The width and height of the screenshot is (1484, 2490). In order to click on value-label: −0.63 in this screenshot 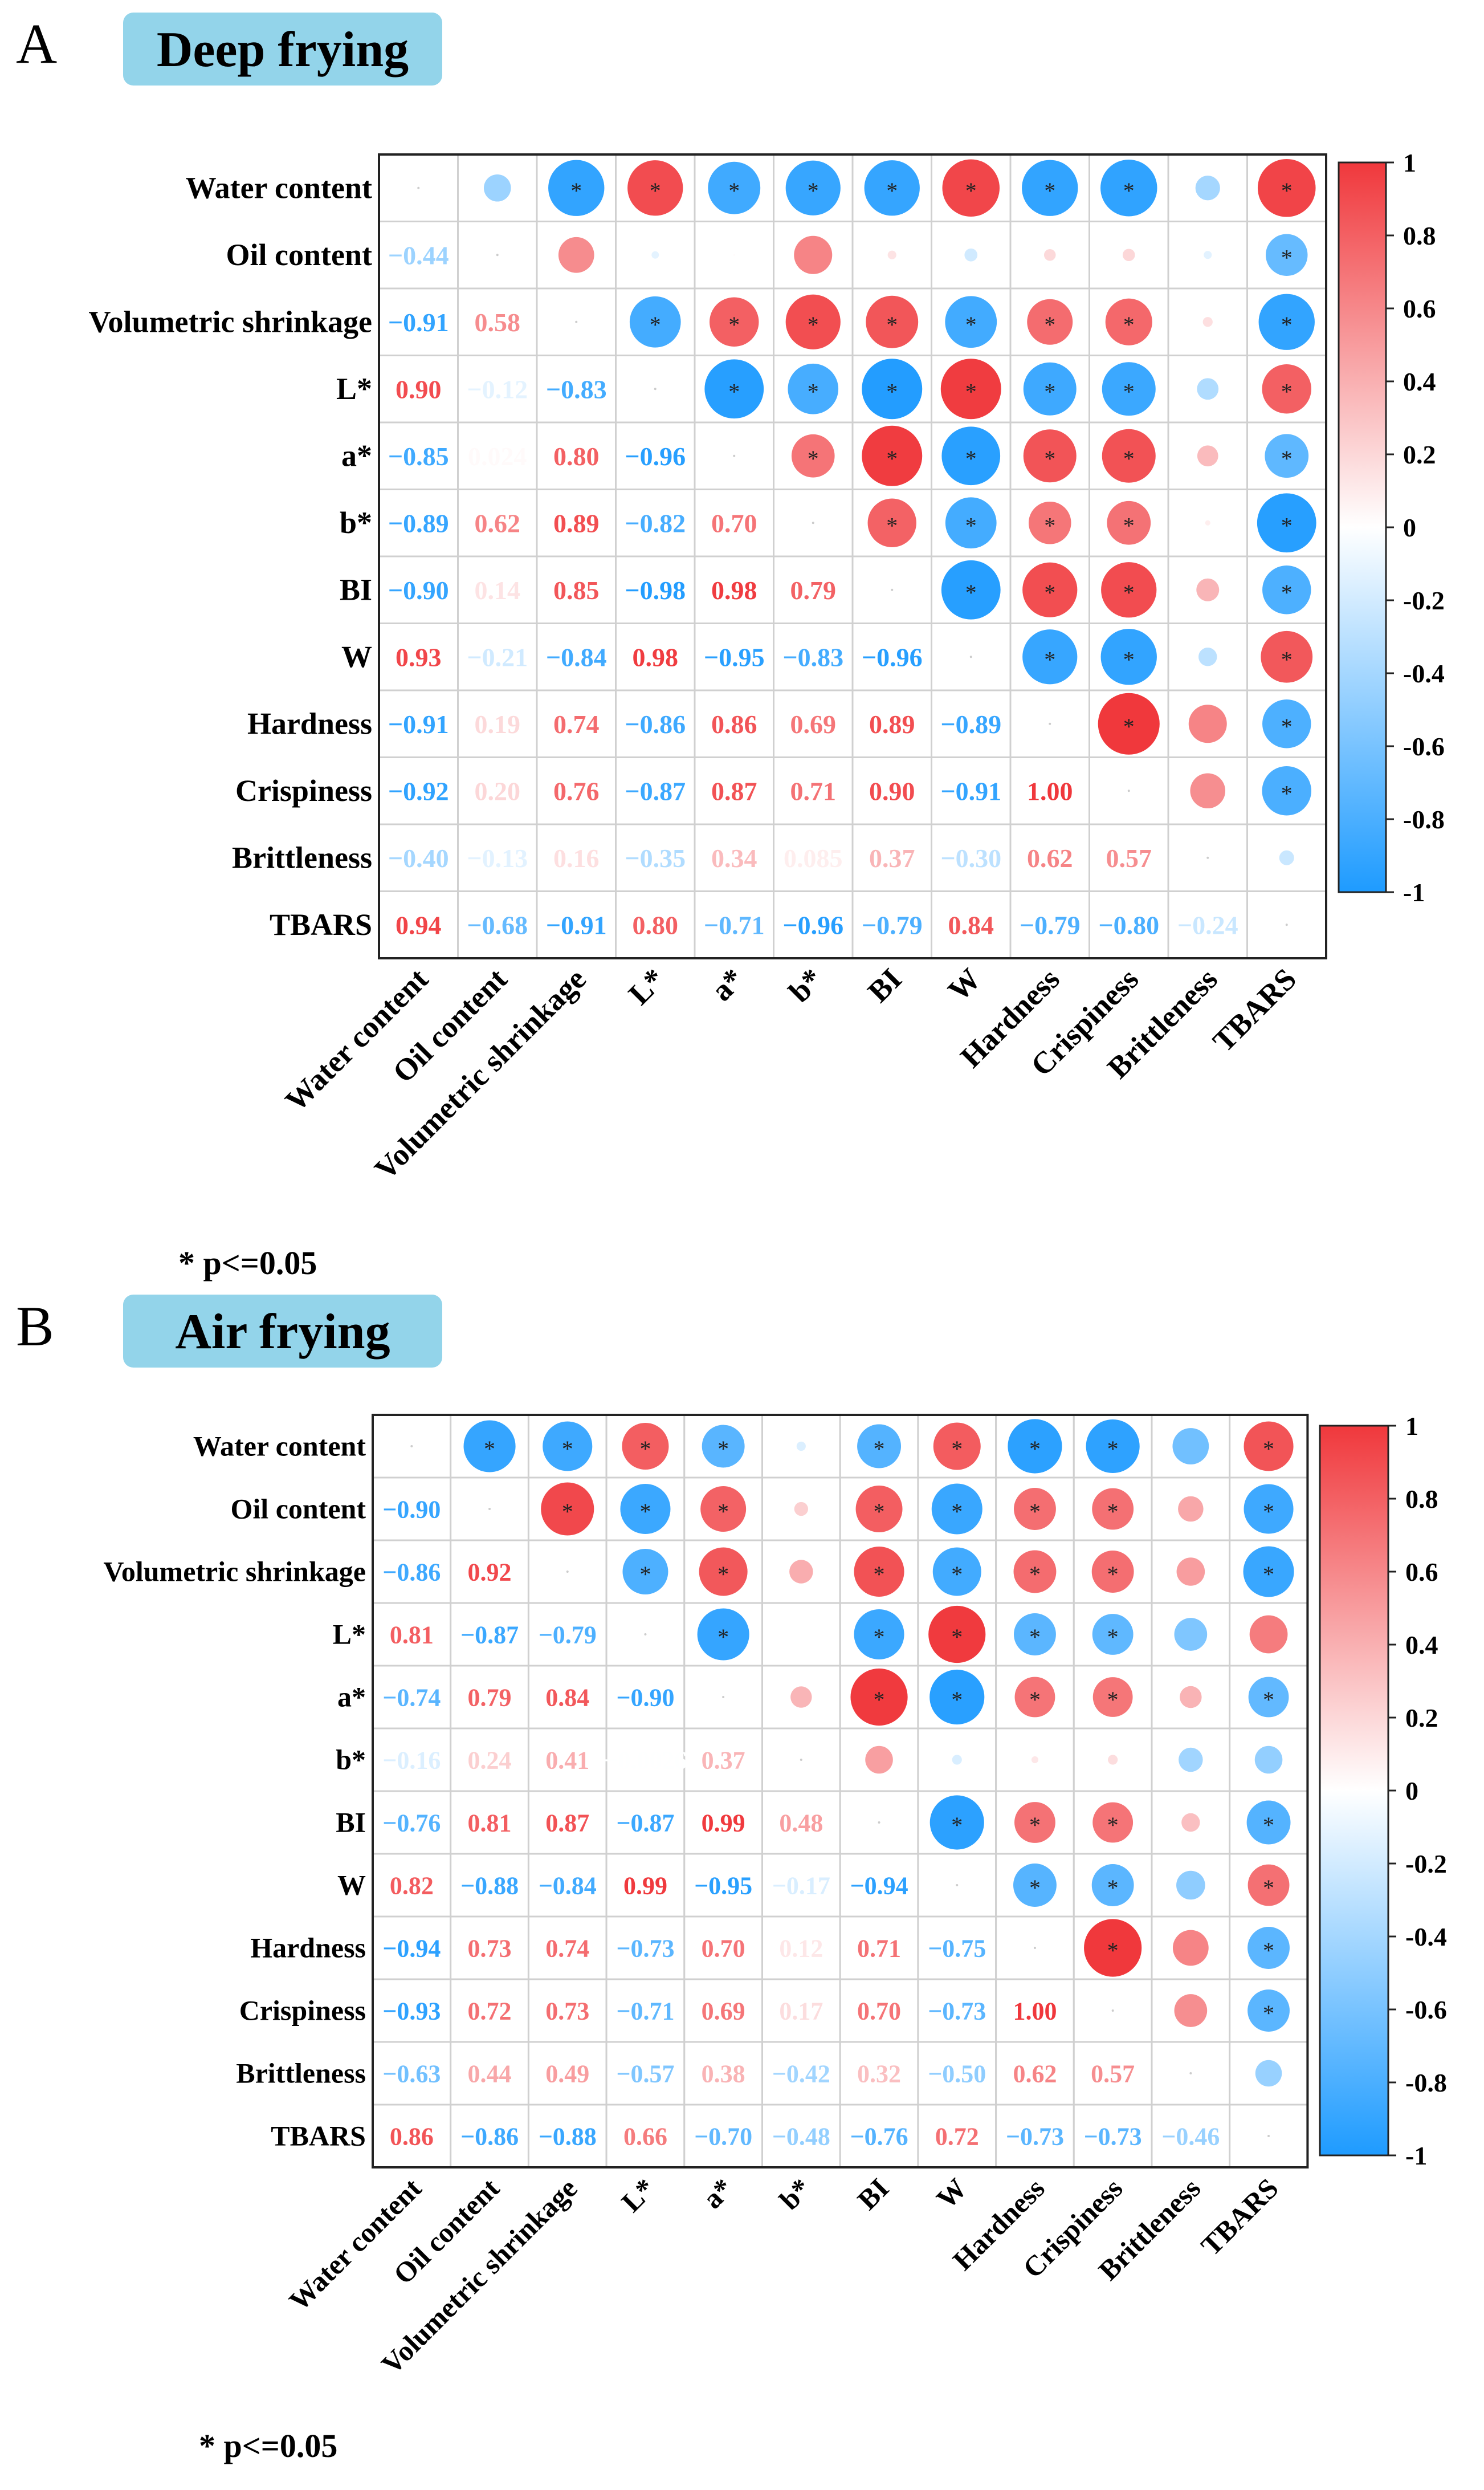, I will do `click(411, 2074)`.